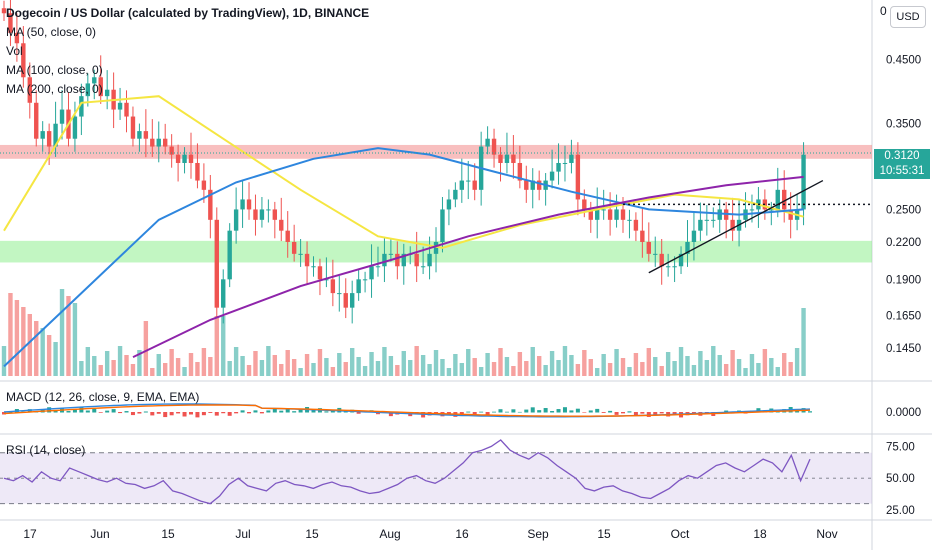  Describe the element at coordinates (903, 243) in the screenshot. I see `price-tick-label: 0.2200` at that location.